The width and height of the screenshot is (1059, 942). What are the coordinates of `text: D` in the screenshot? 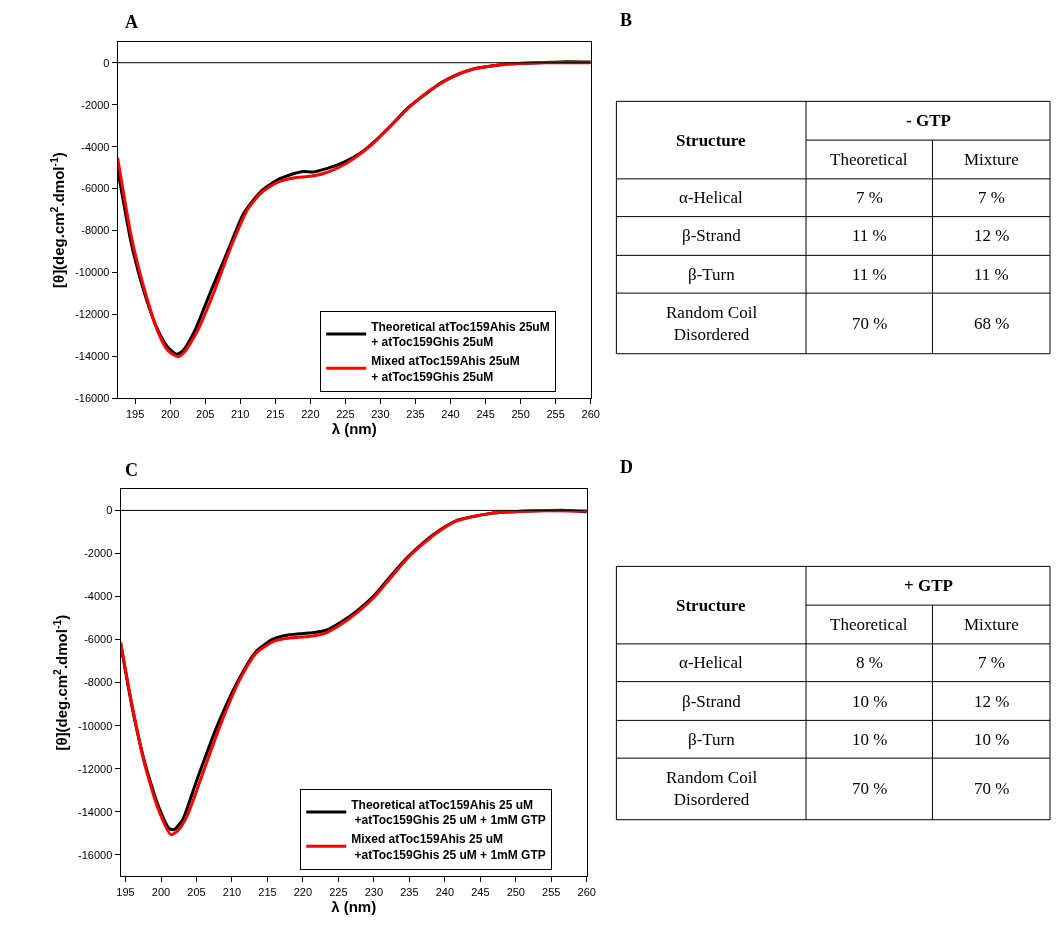 It's located at (626, 467).